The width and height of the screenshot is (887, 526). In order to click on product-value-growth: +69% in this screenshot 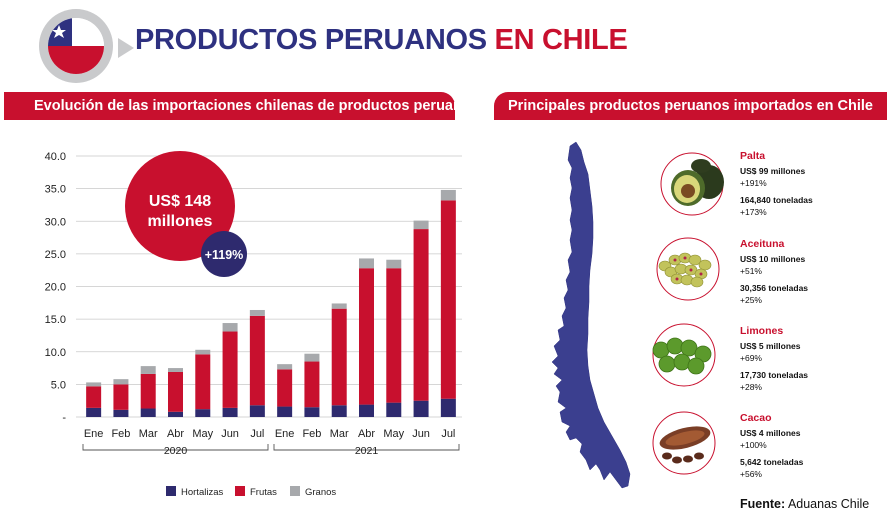, I will do `click(751, 358)`.